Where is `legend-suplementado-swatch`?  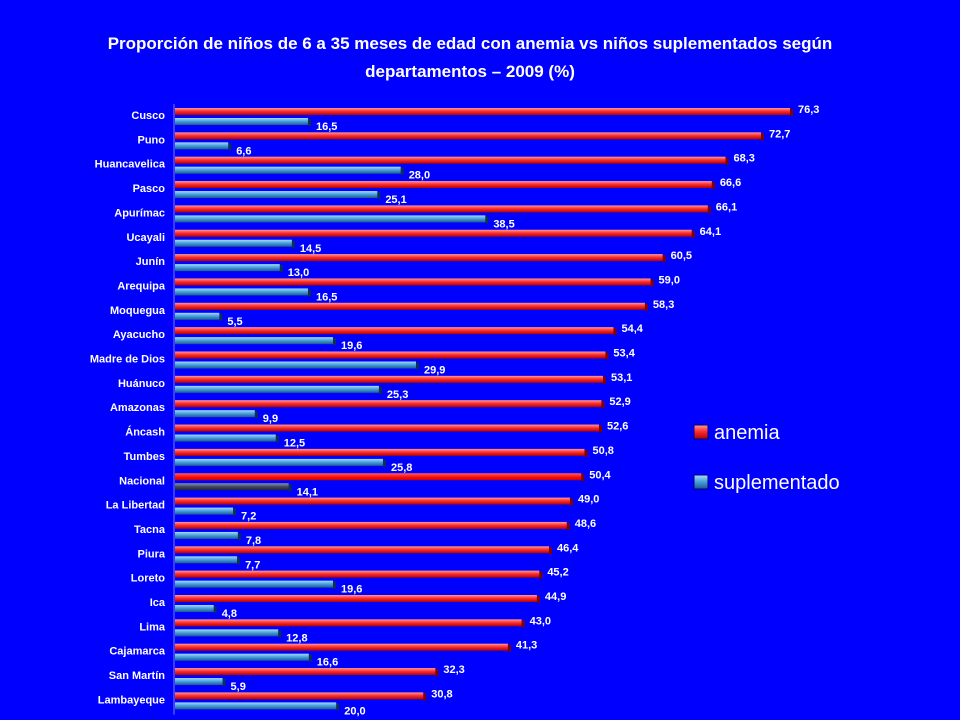 legend-suplementado-swatch is located at coordinates (701, 482).